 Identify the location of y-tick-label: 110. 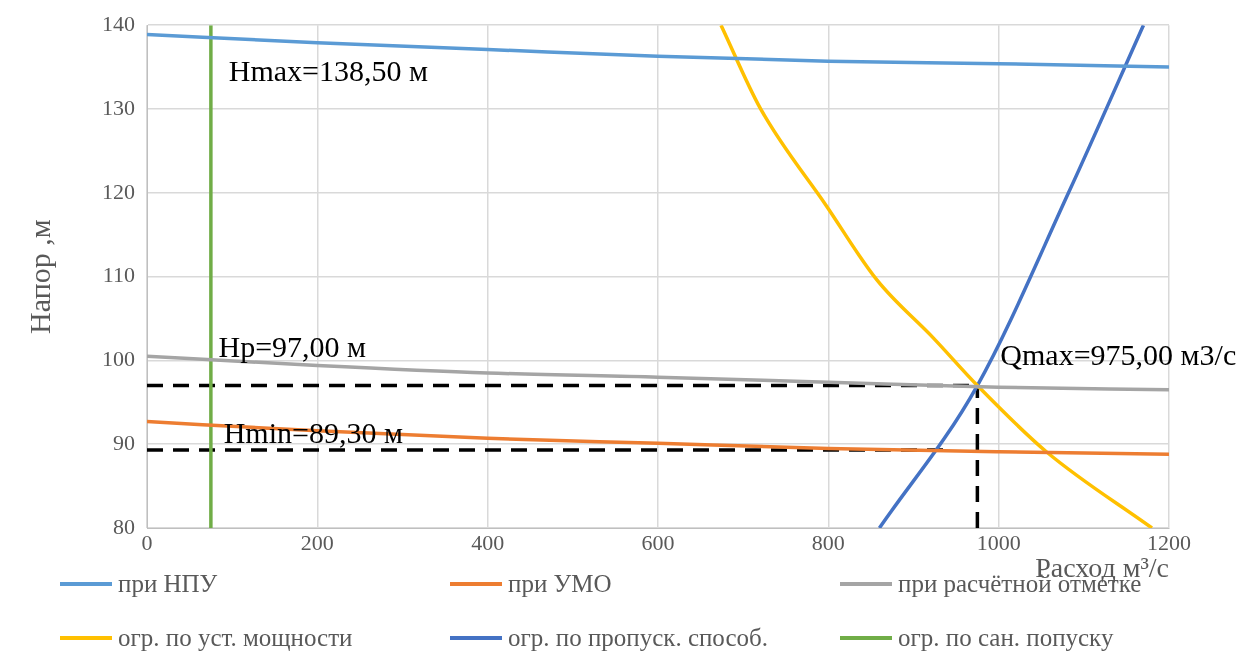
(118, 275).